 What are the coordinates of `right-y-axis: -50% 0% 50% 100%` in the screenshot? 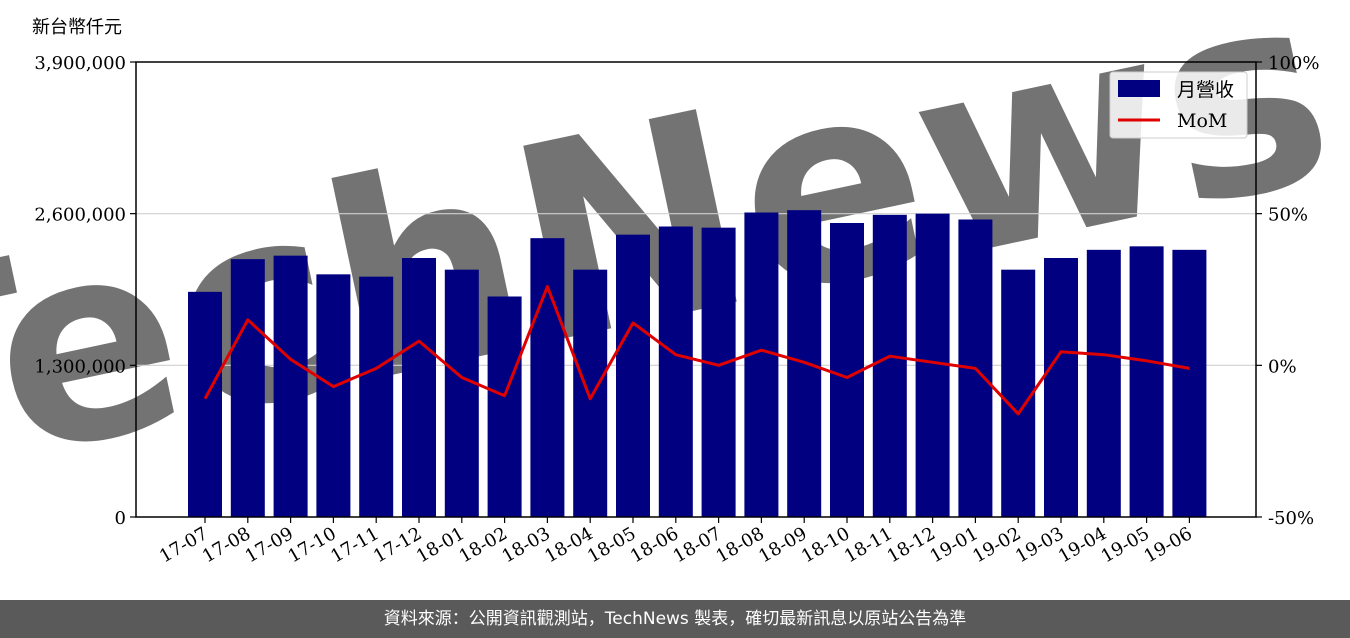 It's located at (1287, 291).